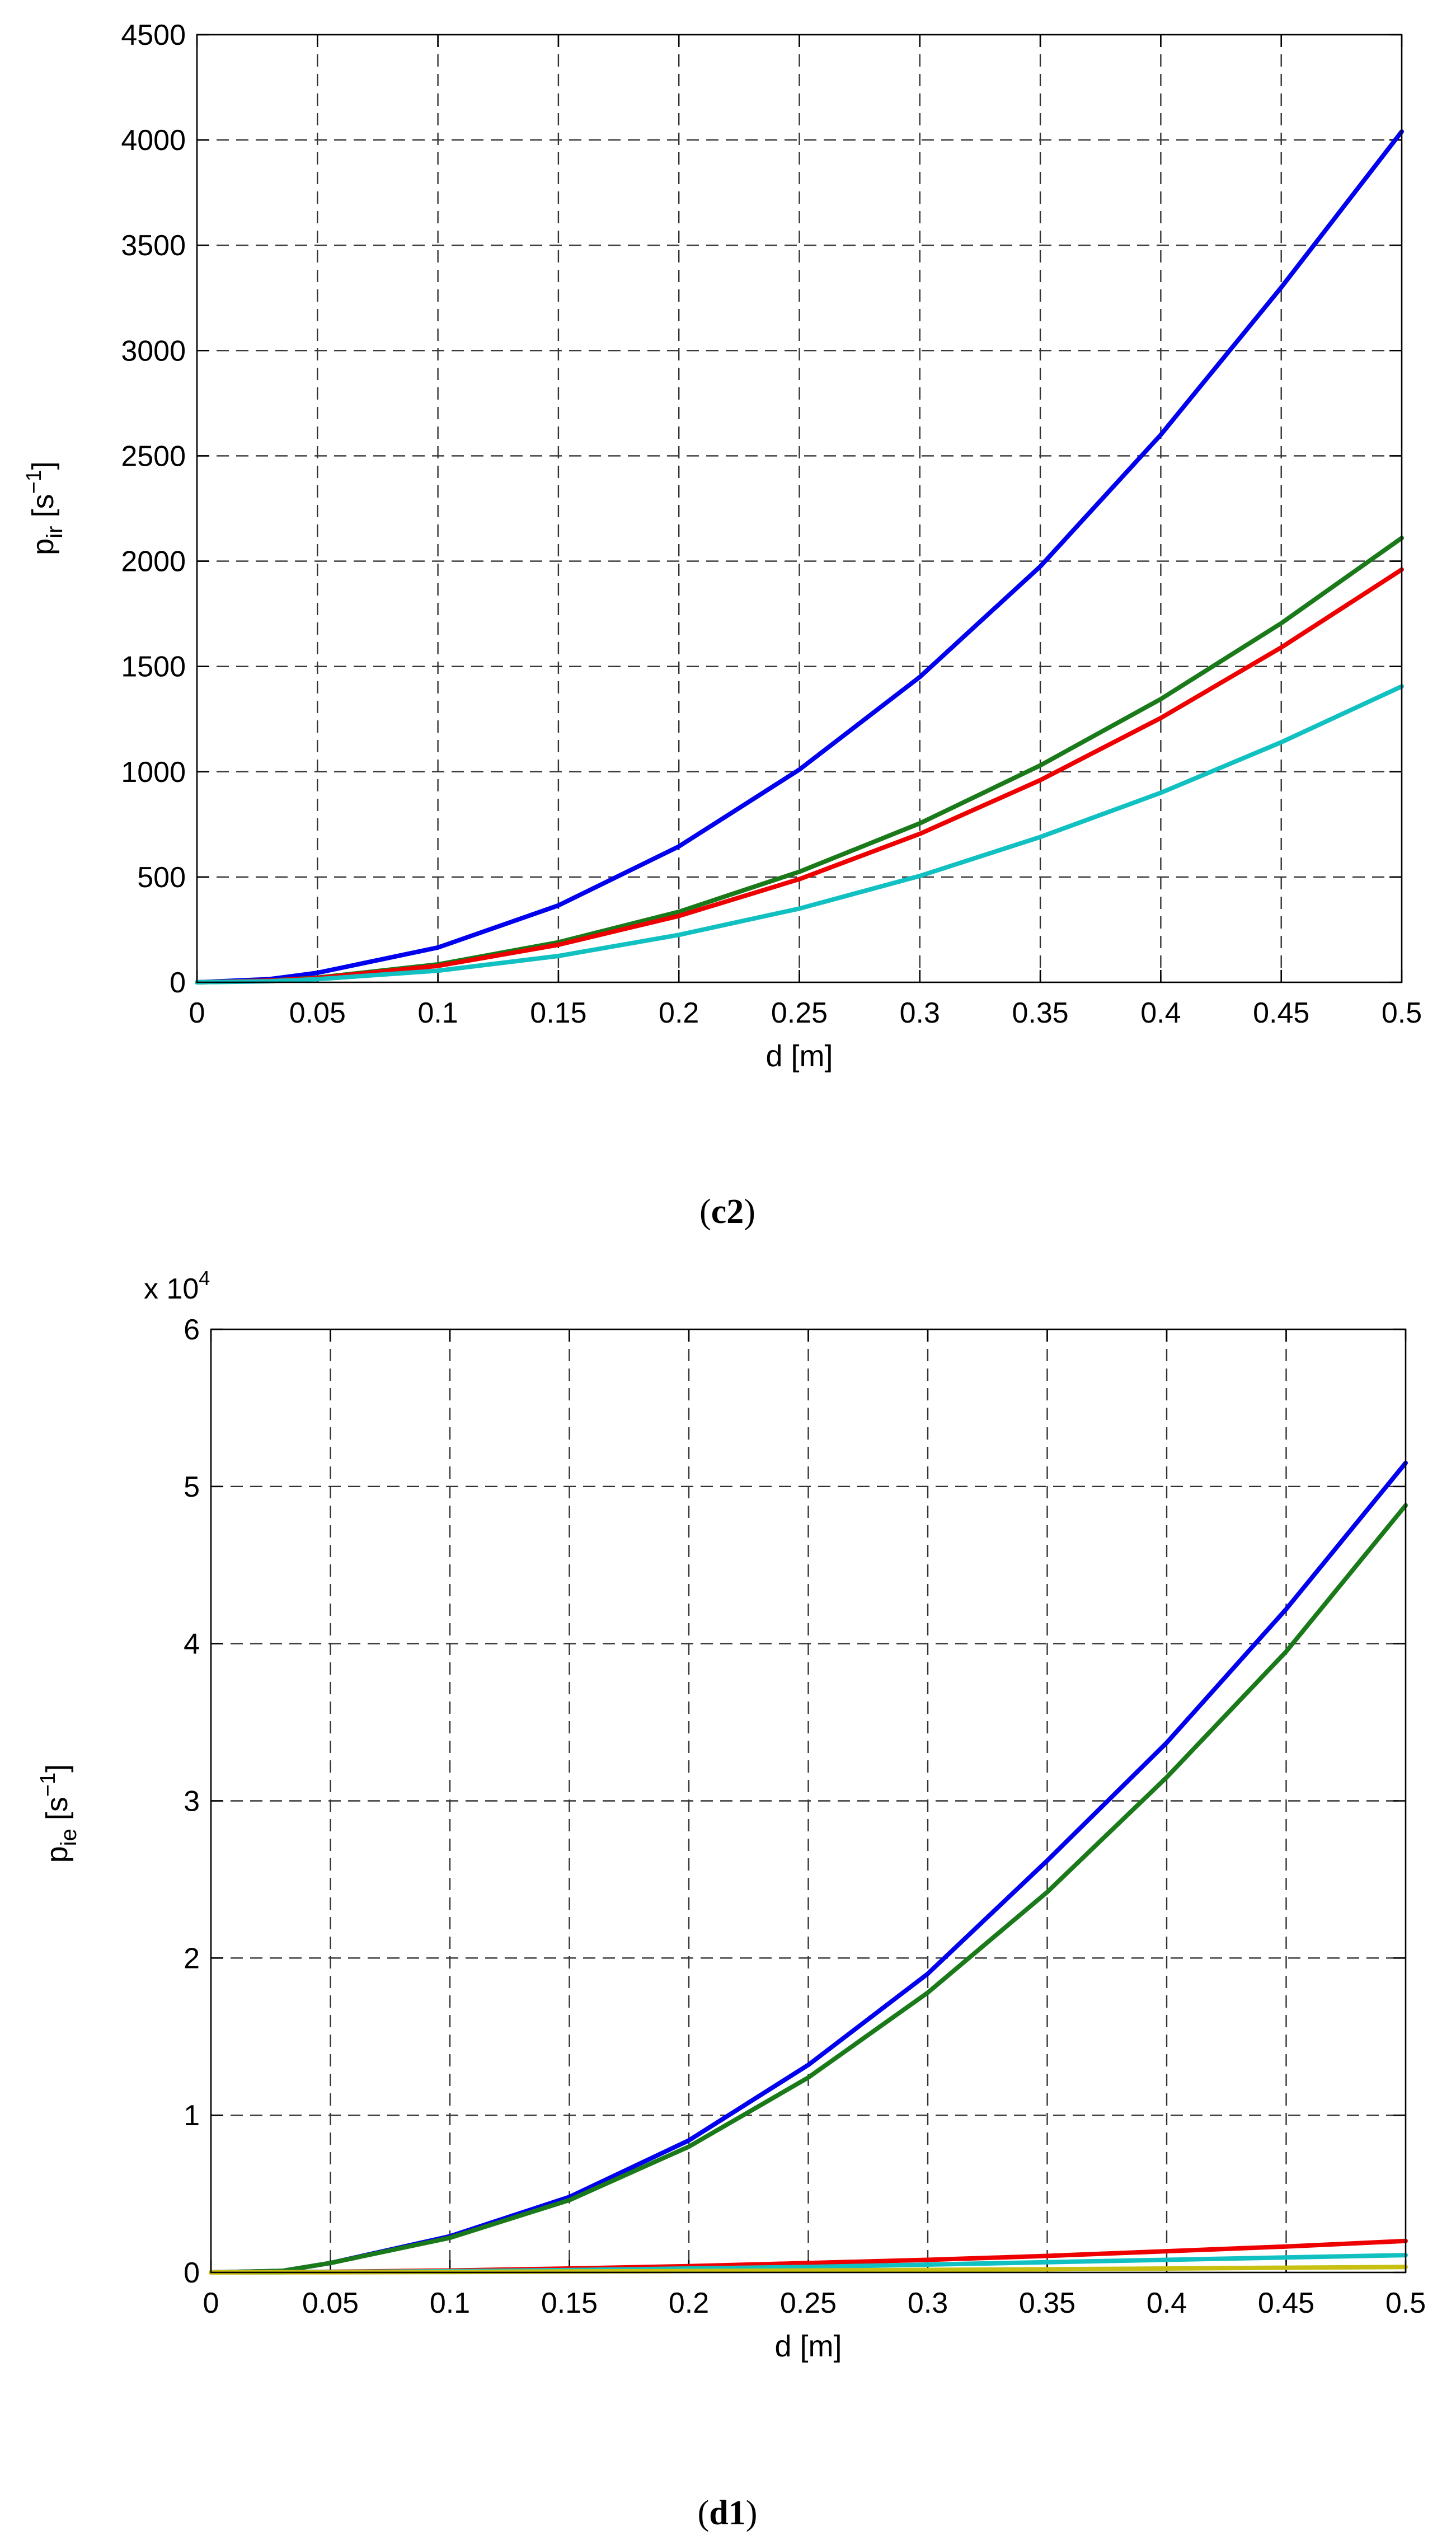  I want to click on y-tick-label: 1500, so click(153, 667).